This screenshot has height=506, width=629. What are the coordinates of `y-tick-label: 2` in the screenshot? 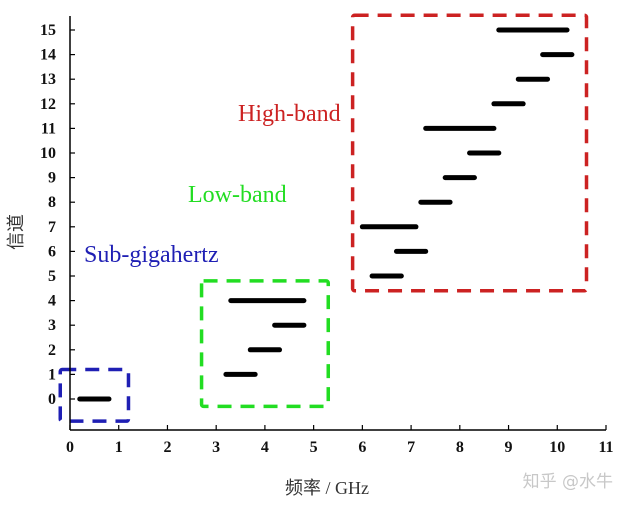 It's located at (52, 350).